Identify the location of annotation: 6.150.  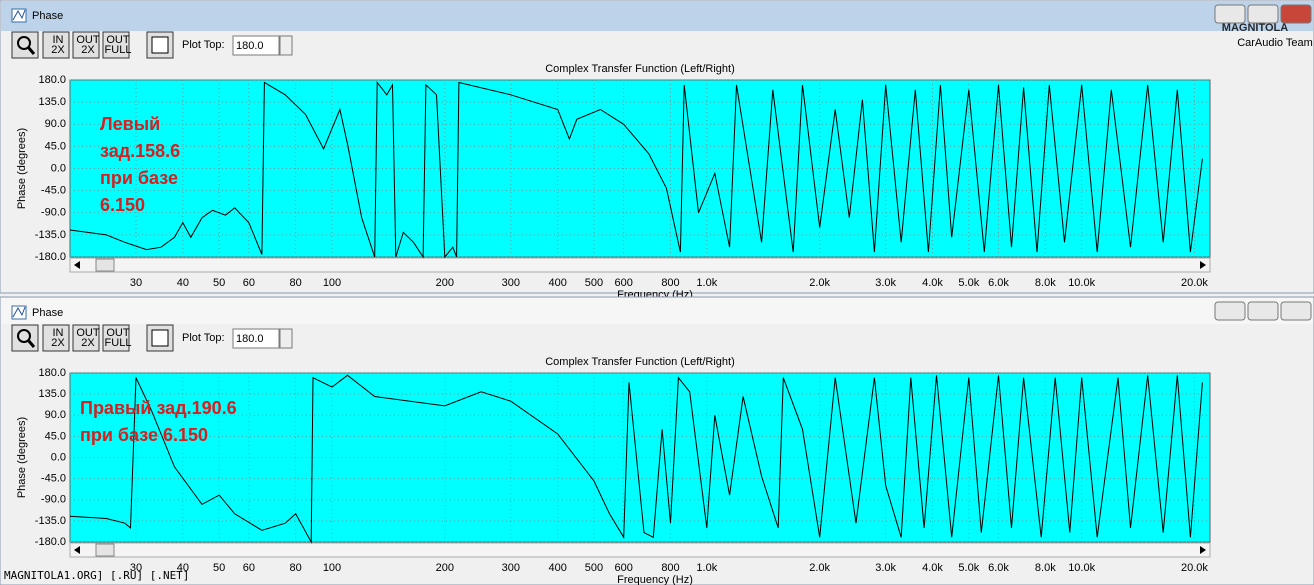
(122, 205).